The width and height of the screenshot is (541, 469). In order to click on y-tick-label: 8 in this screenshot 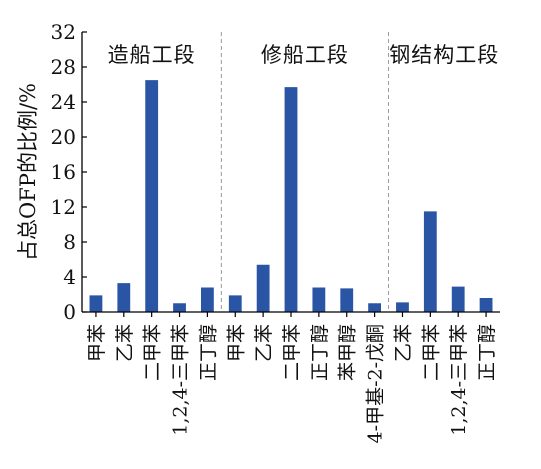, I will do `click(69, 242)`.